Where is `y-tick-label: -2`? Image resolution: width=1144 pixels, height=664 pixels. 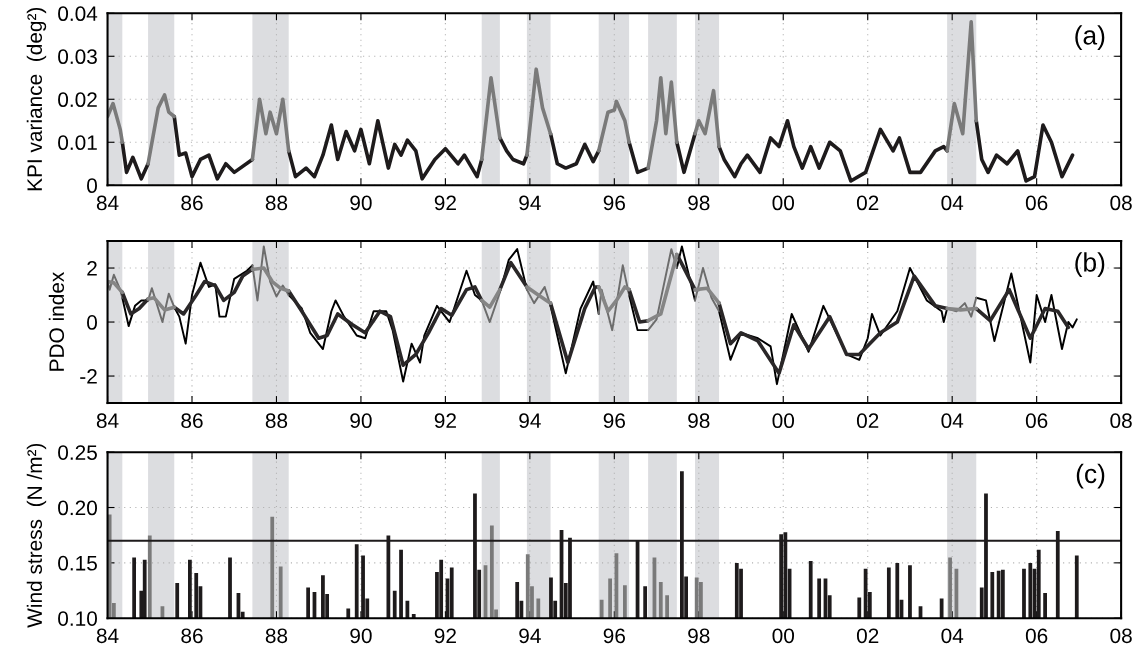 y-tick-label: -2 is located at coordinates (88, 376).